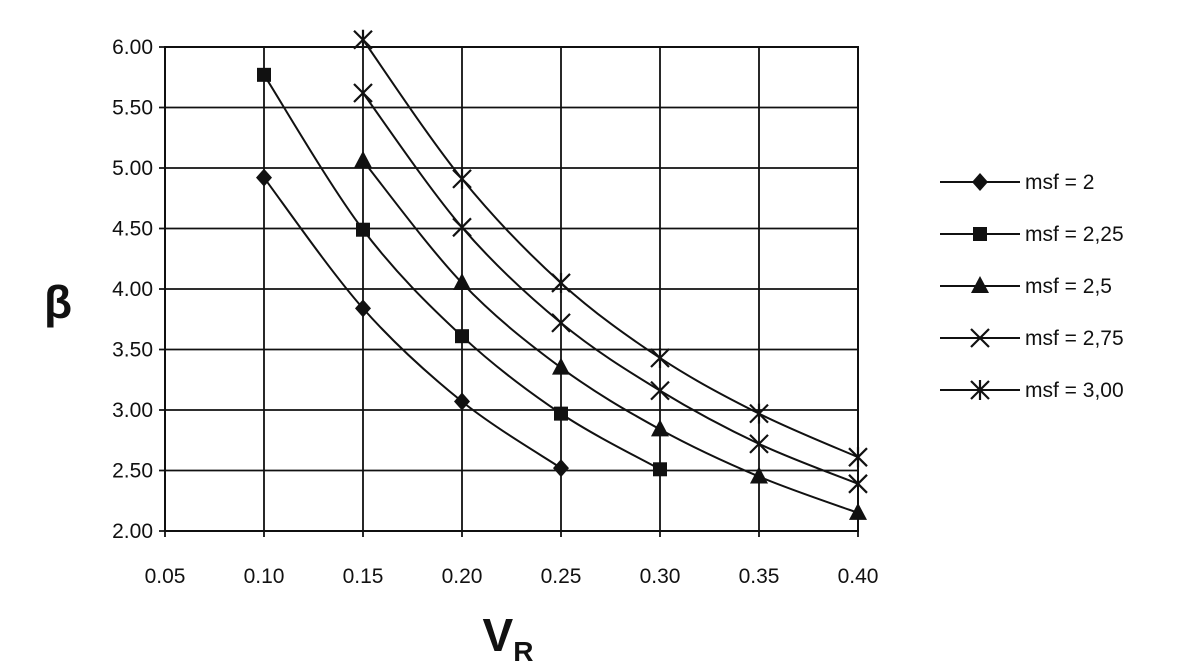  I want to click on y-tick-label: 2.00, so click(132, 531).